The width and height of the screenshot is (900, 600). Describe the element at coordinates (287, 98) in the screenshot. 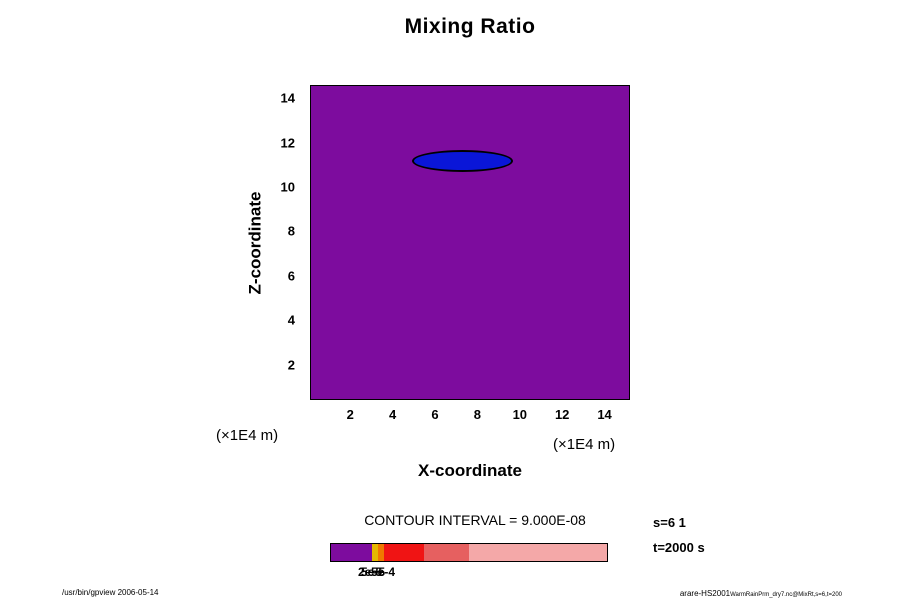

I see `z-tick-label: 14` at that location.